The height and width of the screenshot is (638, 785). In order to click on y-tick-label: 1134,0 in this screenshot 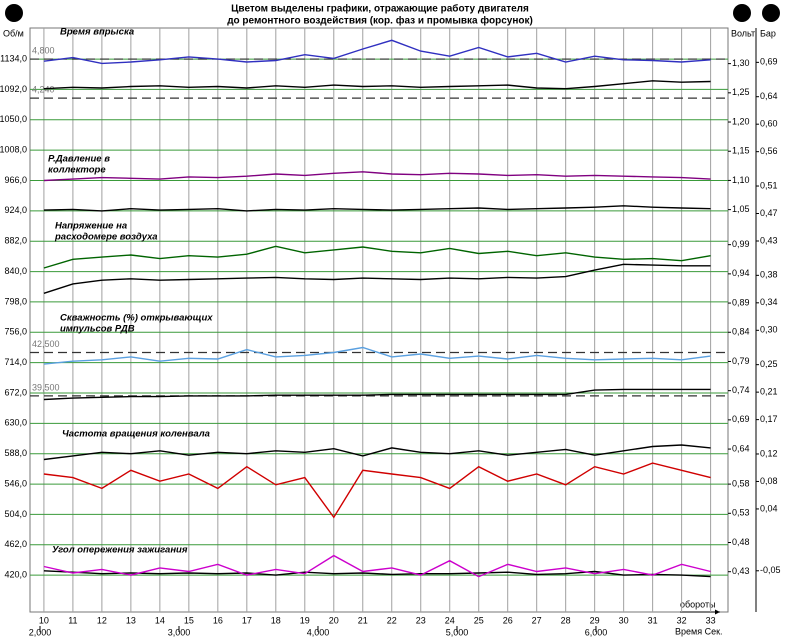, I will do `click(13, 58)`.